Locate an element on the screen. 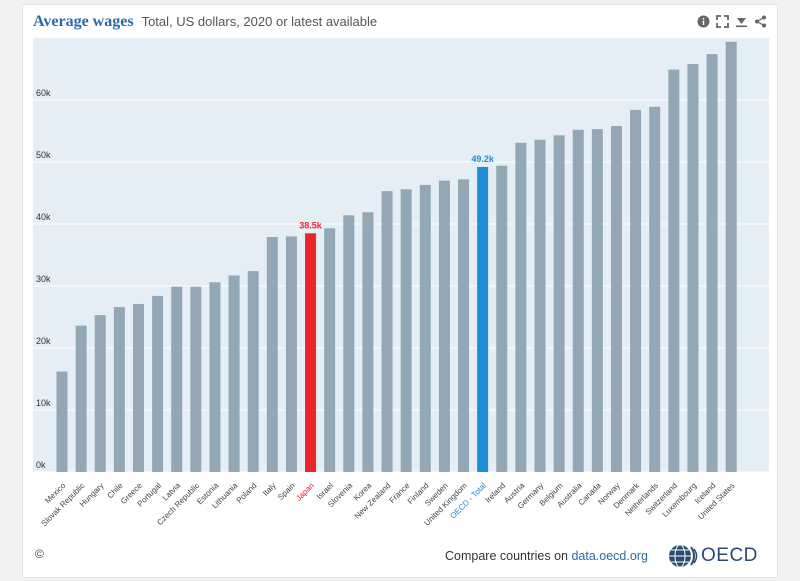 Image resolution: width=800 pixels, height=581 pixels. y-tick-label: 0k is located at coordinates (41, 465).